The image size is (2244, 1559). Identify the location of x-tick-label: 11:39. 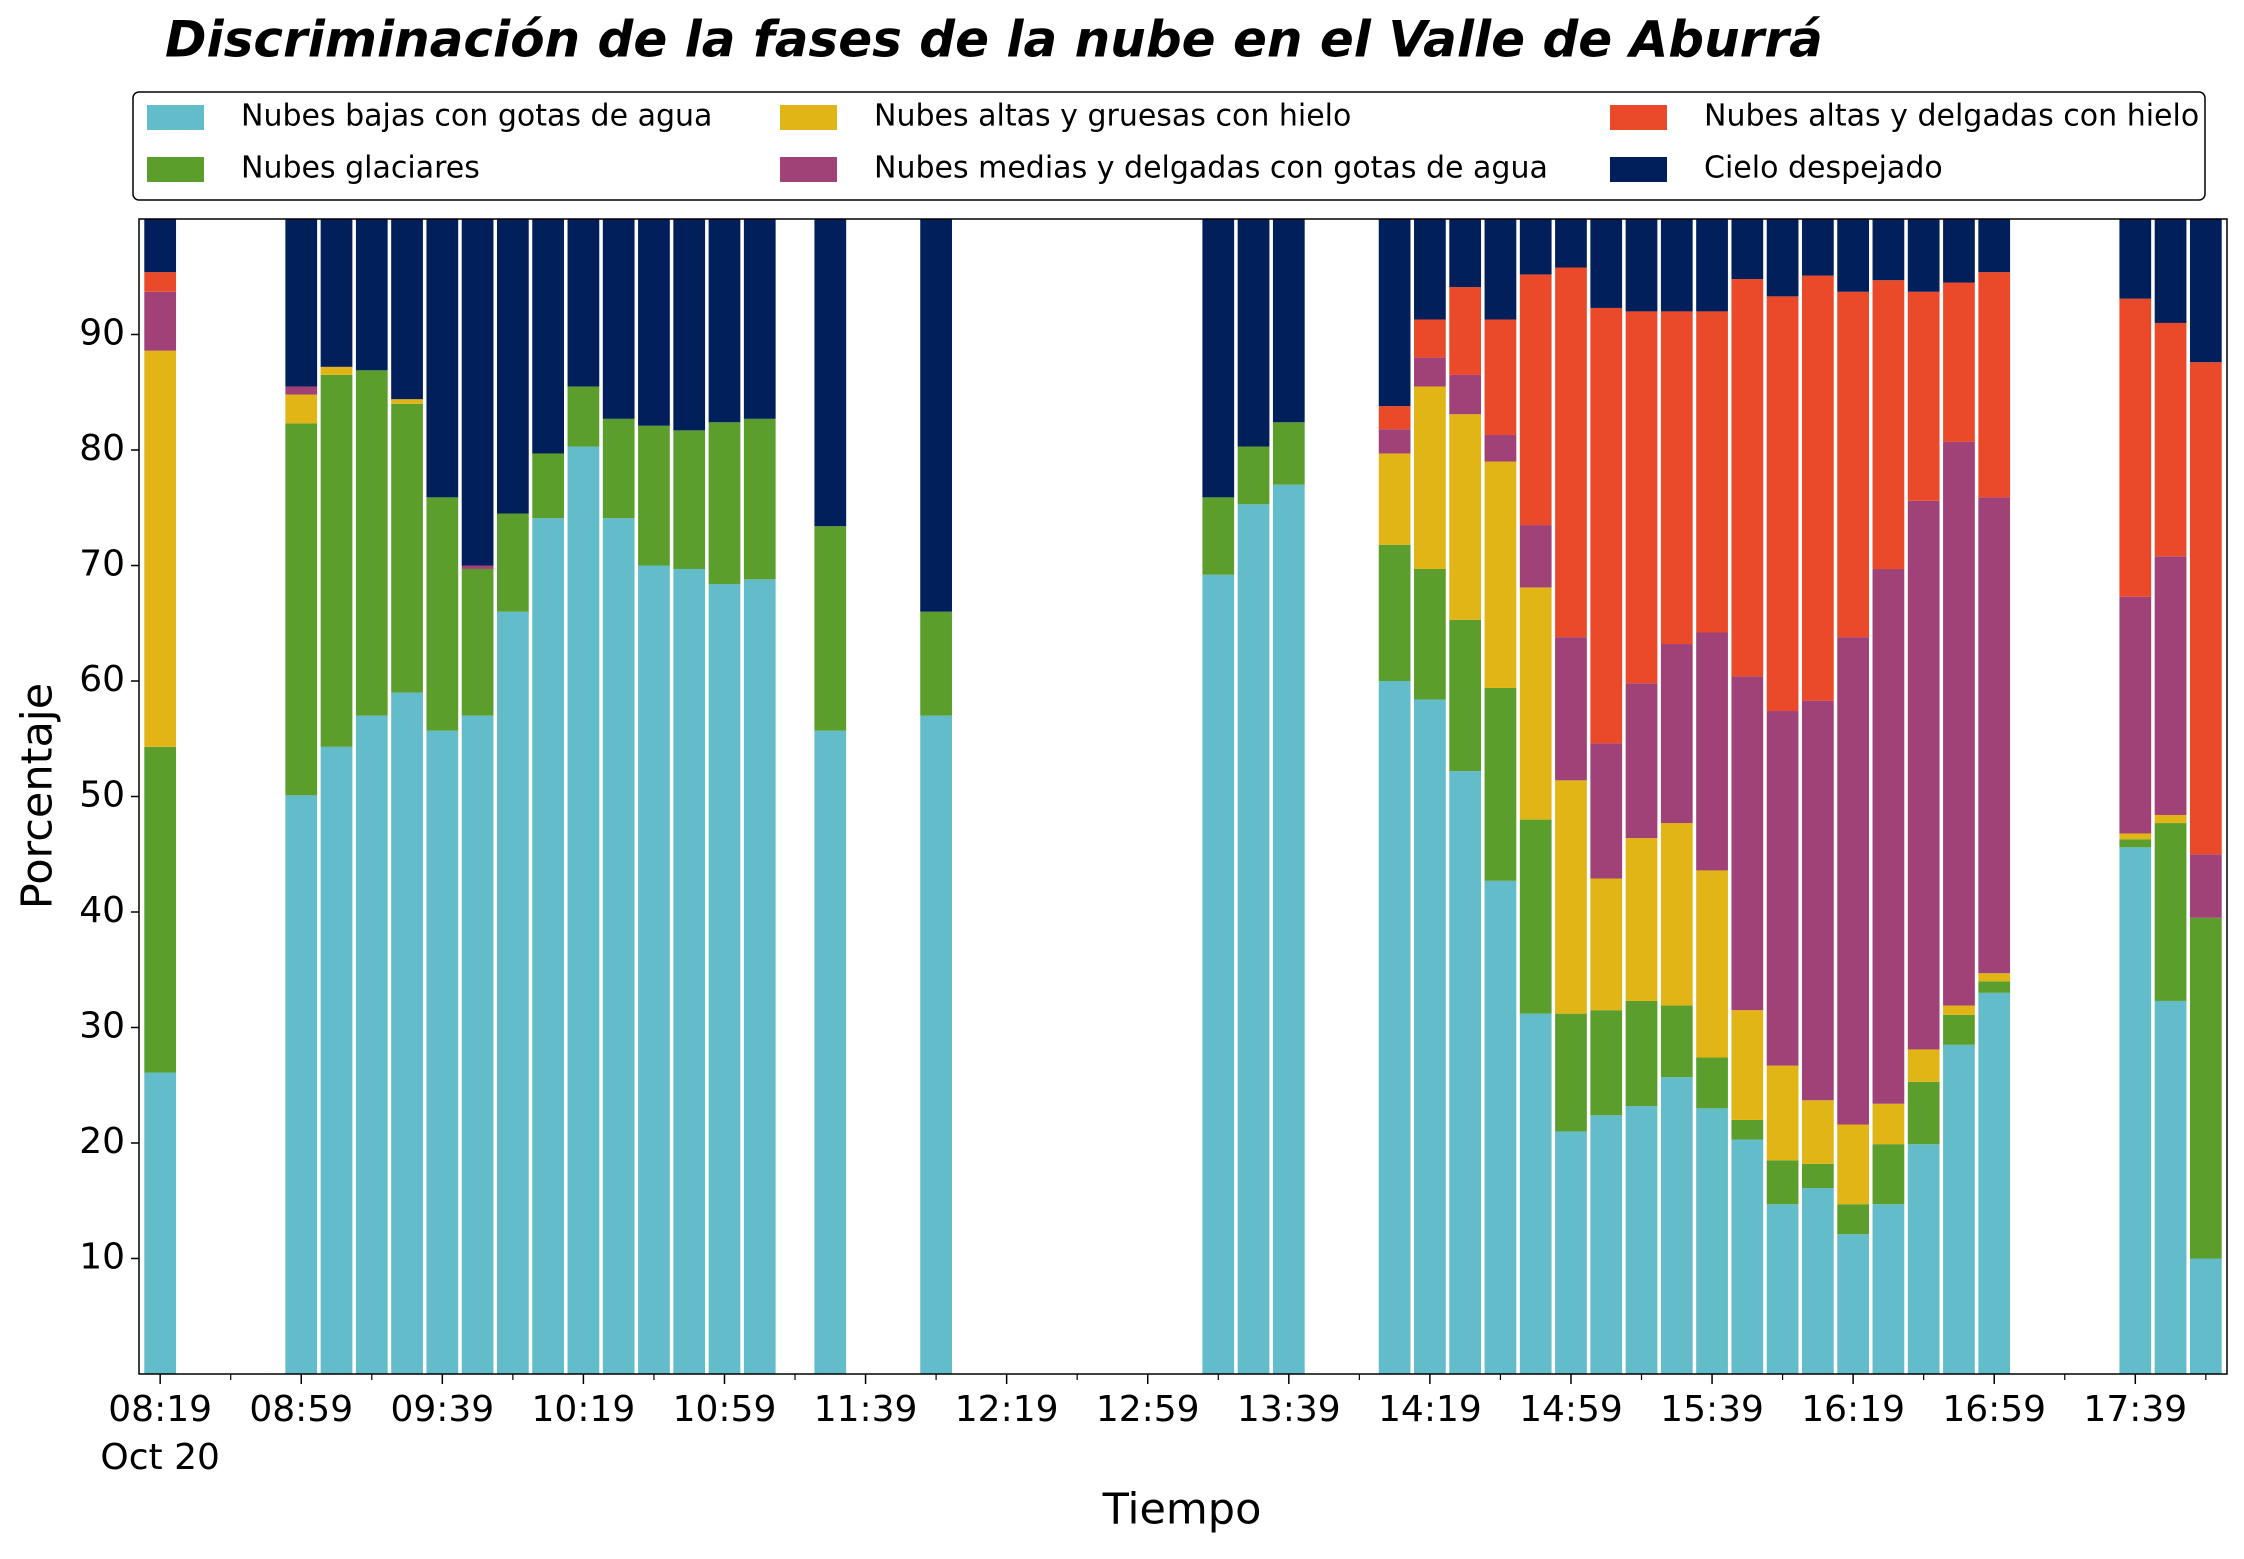
(866, 1409).